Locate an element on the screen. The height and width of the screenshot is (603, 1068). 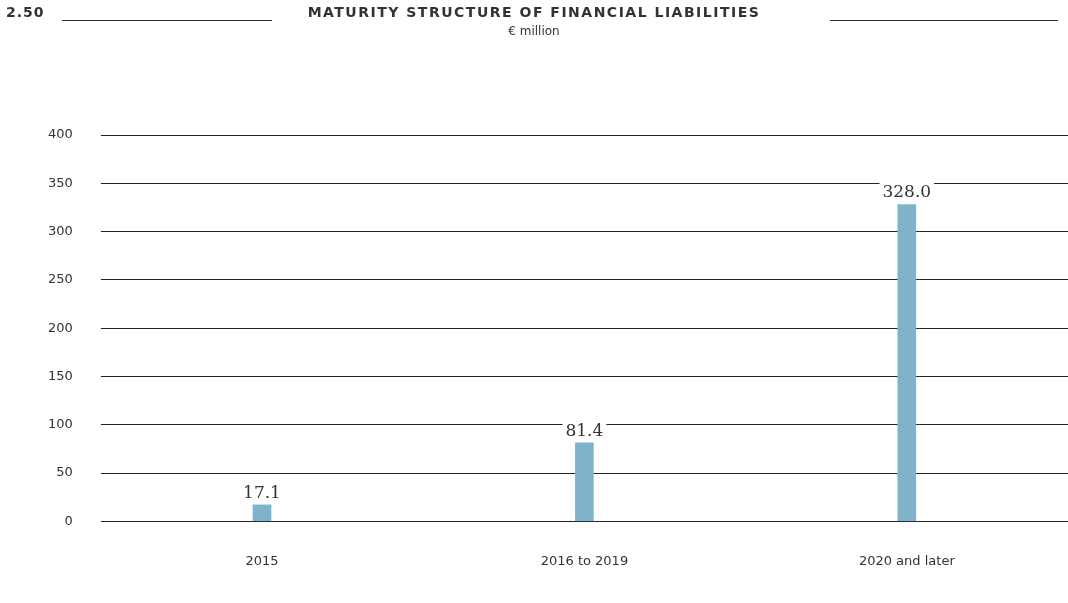
y-tick-label: 0 is located at coordinates (68, 520).